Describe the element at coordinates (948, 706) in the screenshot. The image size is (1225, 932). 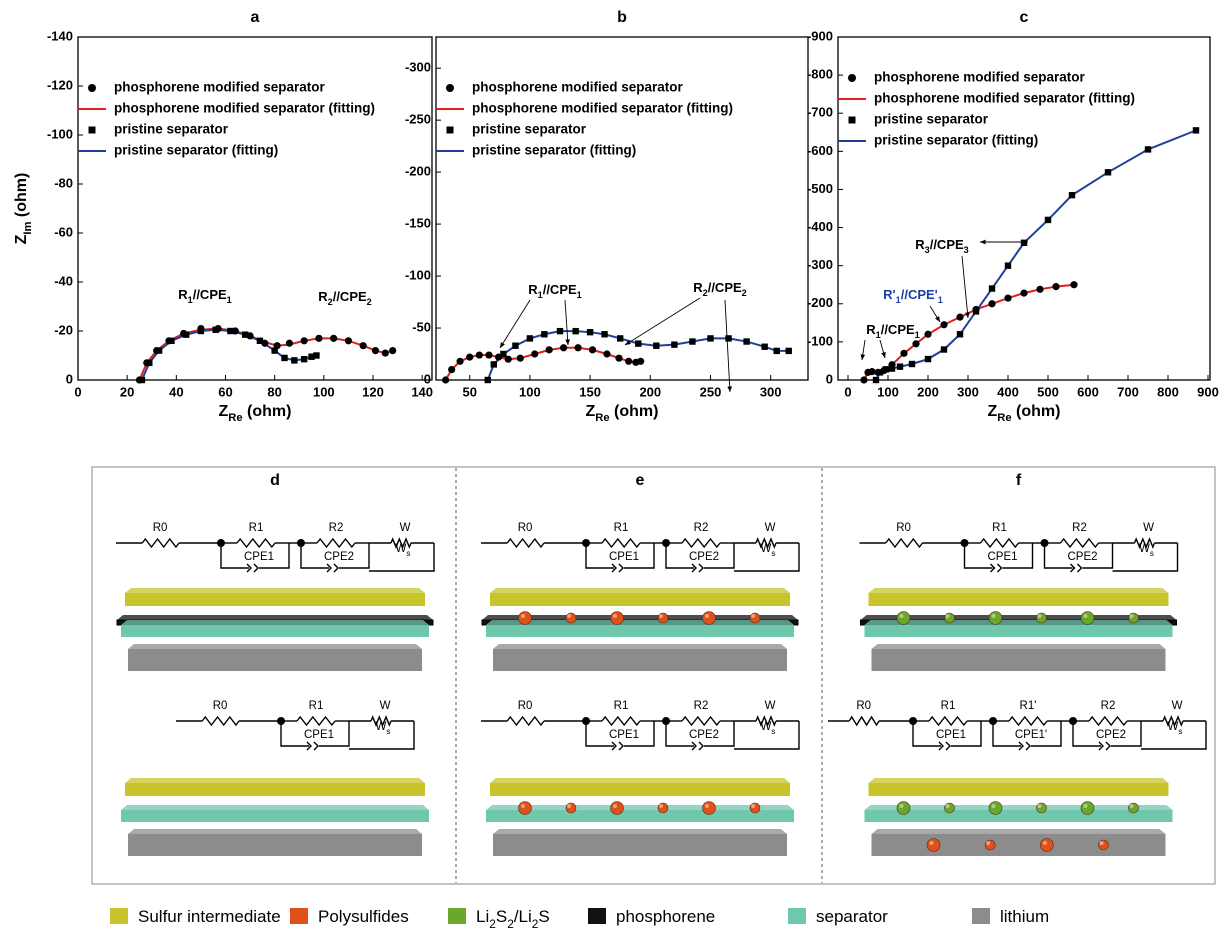
I see `circuit-label: R1` at that location.